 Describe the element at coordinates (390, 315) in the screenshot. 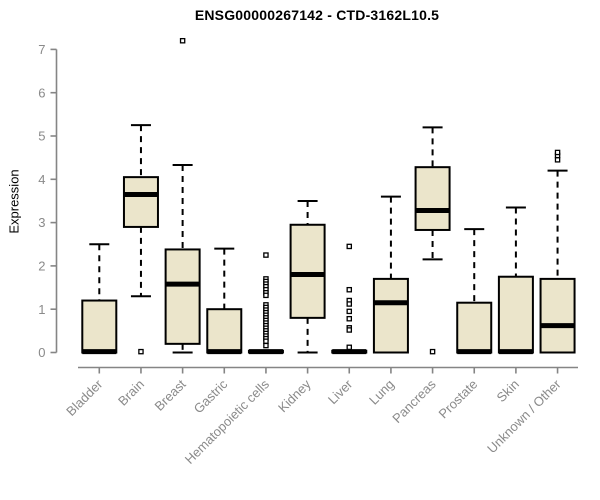

I see `box-lung` at that location.